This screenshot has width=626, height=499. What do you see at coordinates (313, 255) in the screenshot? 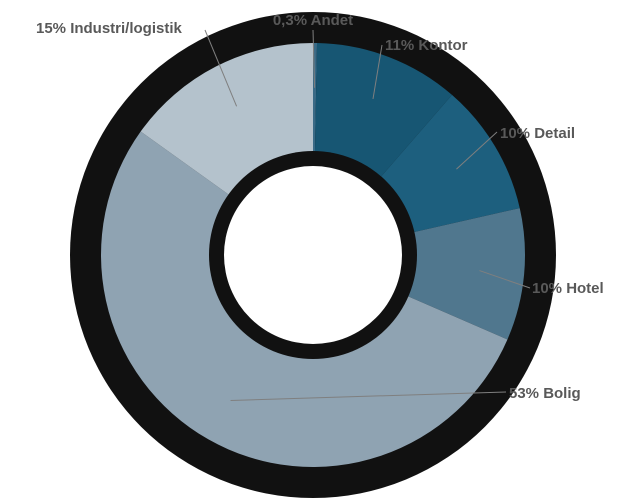
I see `donut-hole` at bounding box center [313, 255].